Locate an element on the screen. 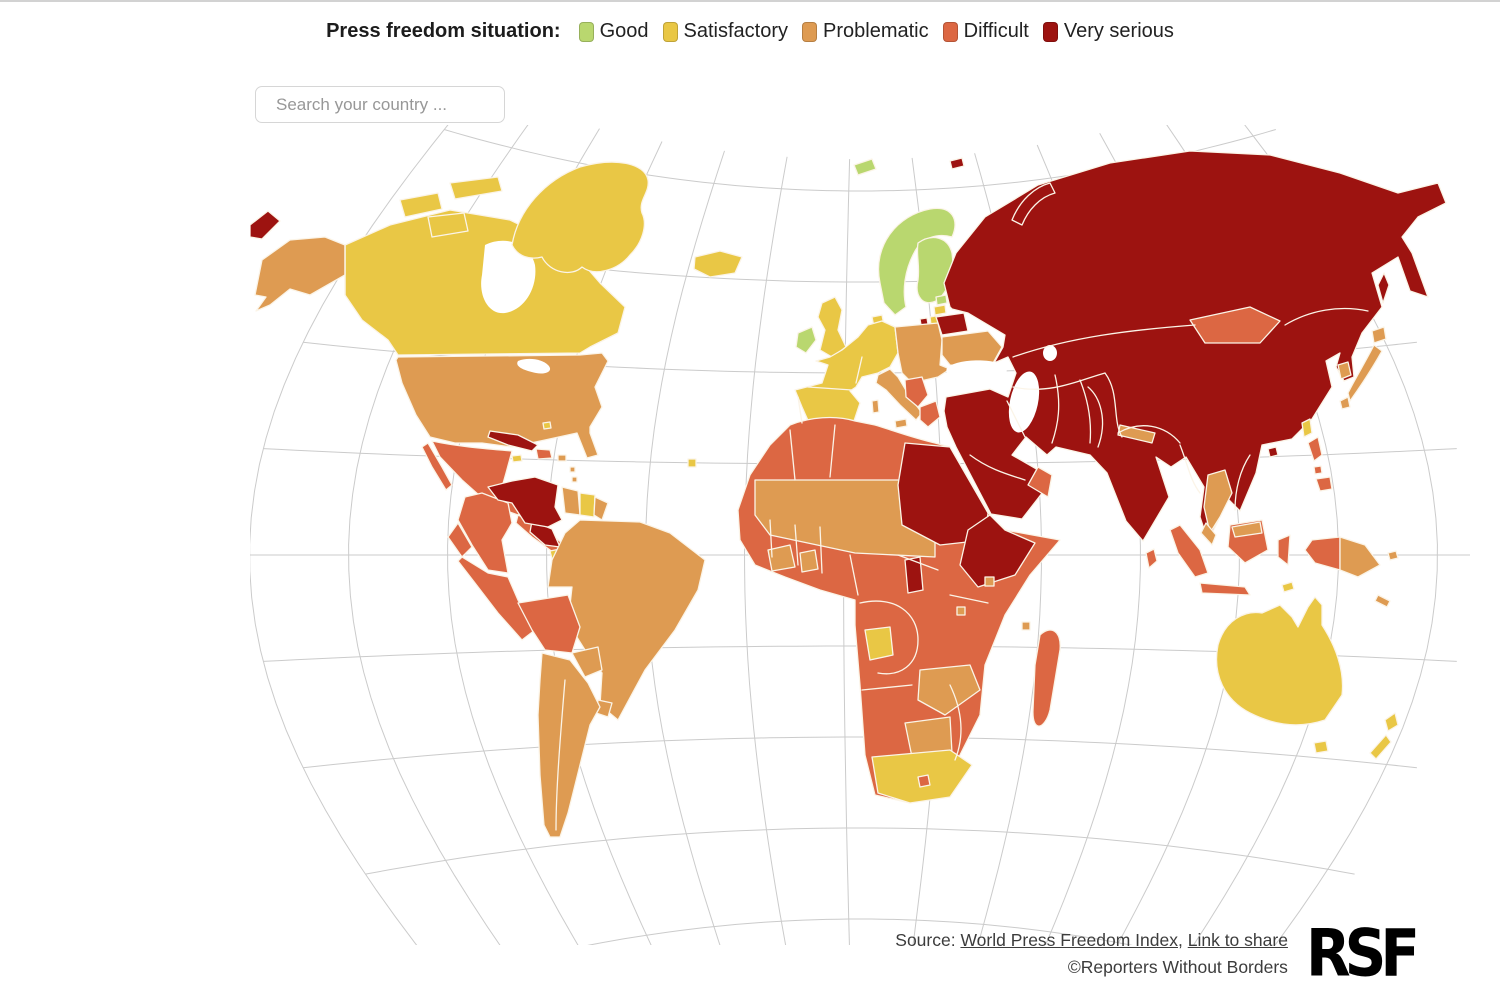  region-sumatra is located at coordinates (1189, 551).